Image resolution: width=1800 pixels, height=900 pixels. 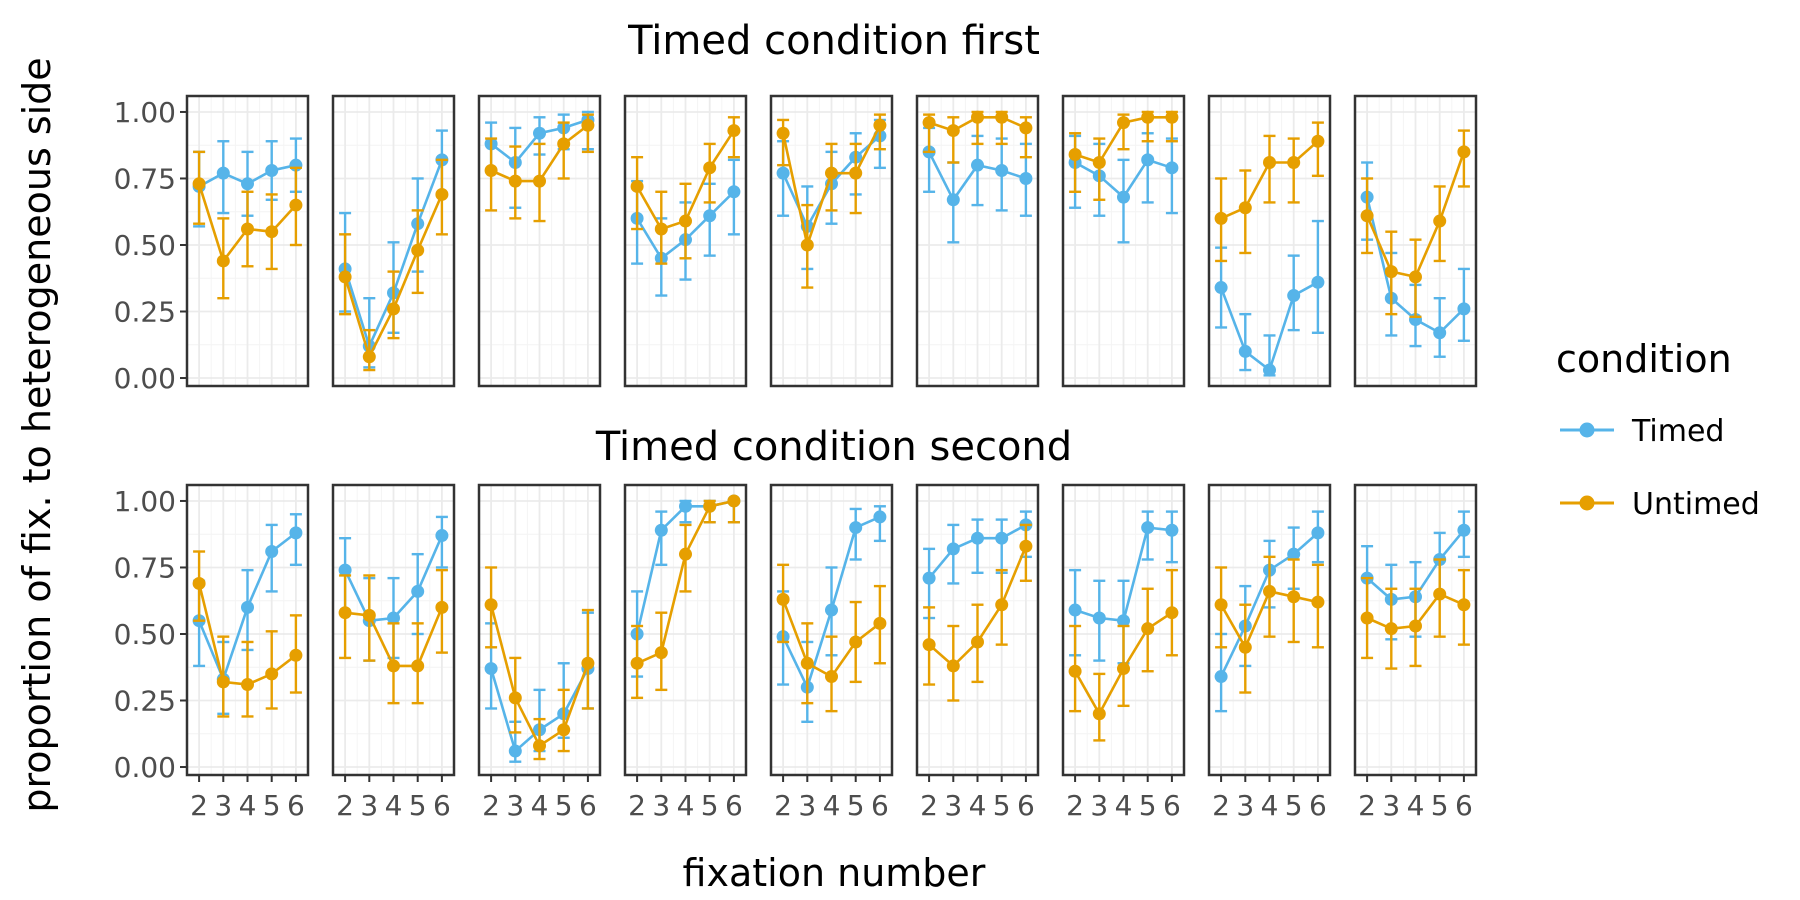 I want to click on panel-r1-p9, so click(x=1415, y=241).